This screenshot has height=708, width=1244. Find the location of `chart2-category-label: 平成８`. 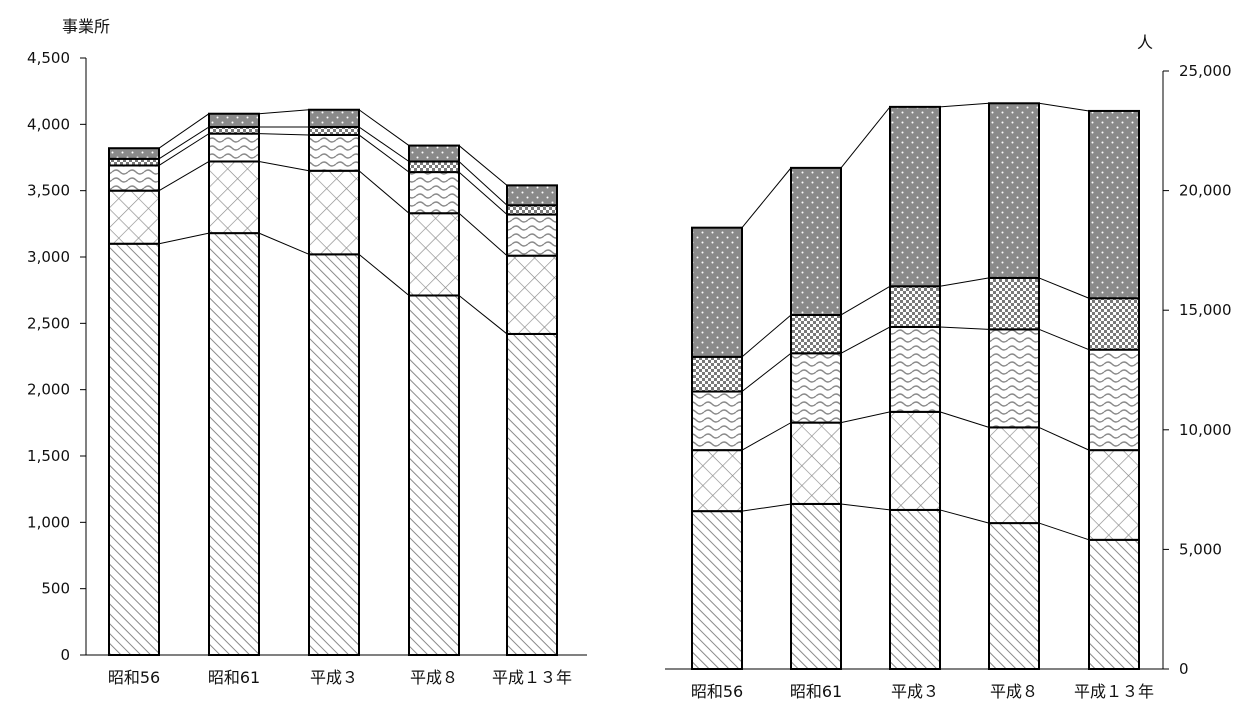

chart2-category-label: 平成８ is located at coordinates (1014, 691).